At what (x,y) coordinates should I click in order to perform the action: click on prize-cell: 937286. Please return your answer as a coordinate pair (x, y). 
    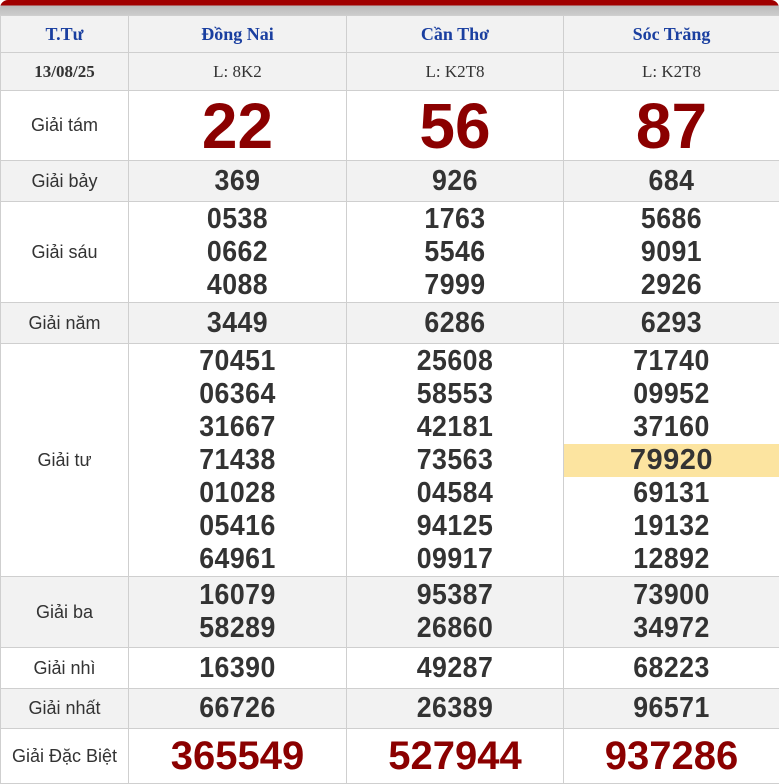
    Looking at the image, I should click on (671, 756).